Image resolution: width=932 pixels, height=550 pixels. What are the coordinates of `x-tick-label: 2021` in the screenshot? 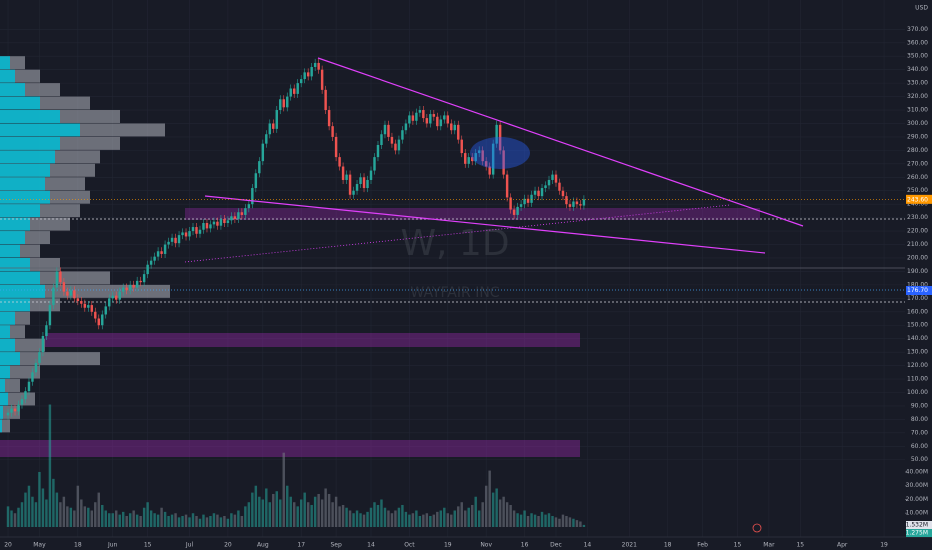 It's located at (629, 545).